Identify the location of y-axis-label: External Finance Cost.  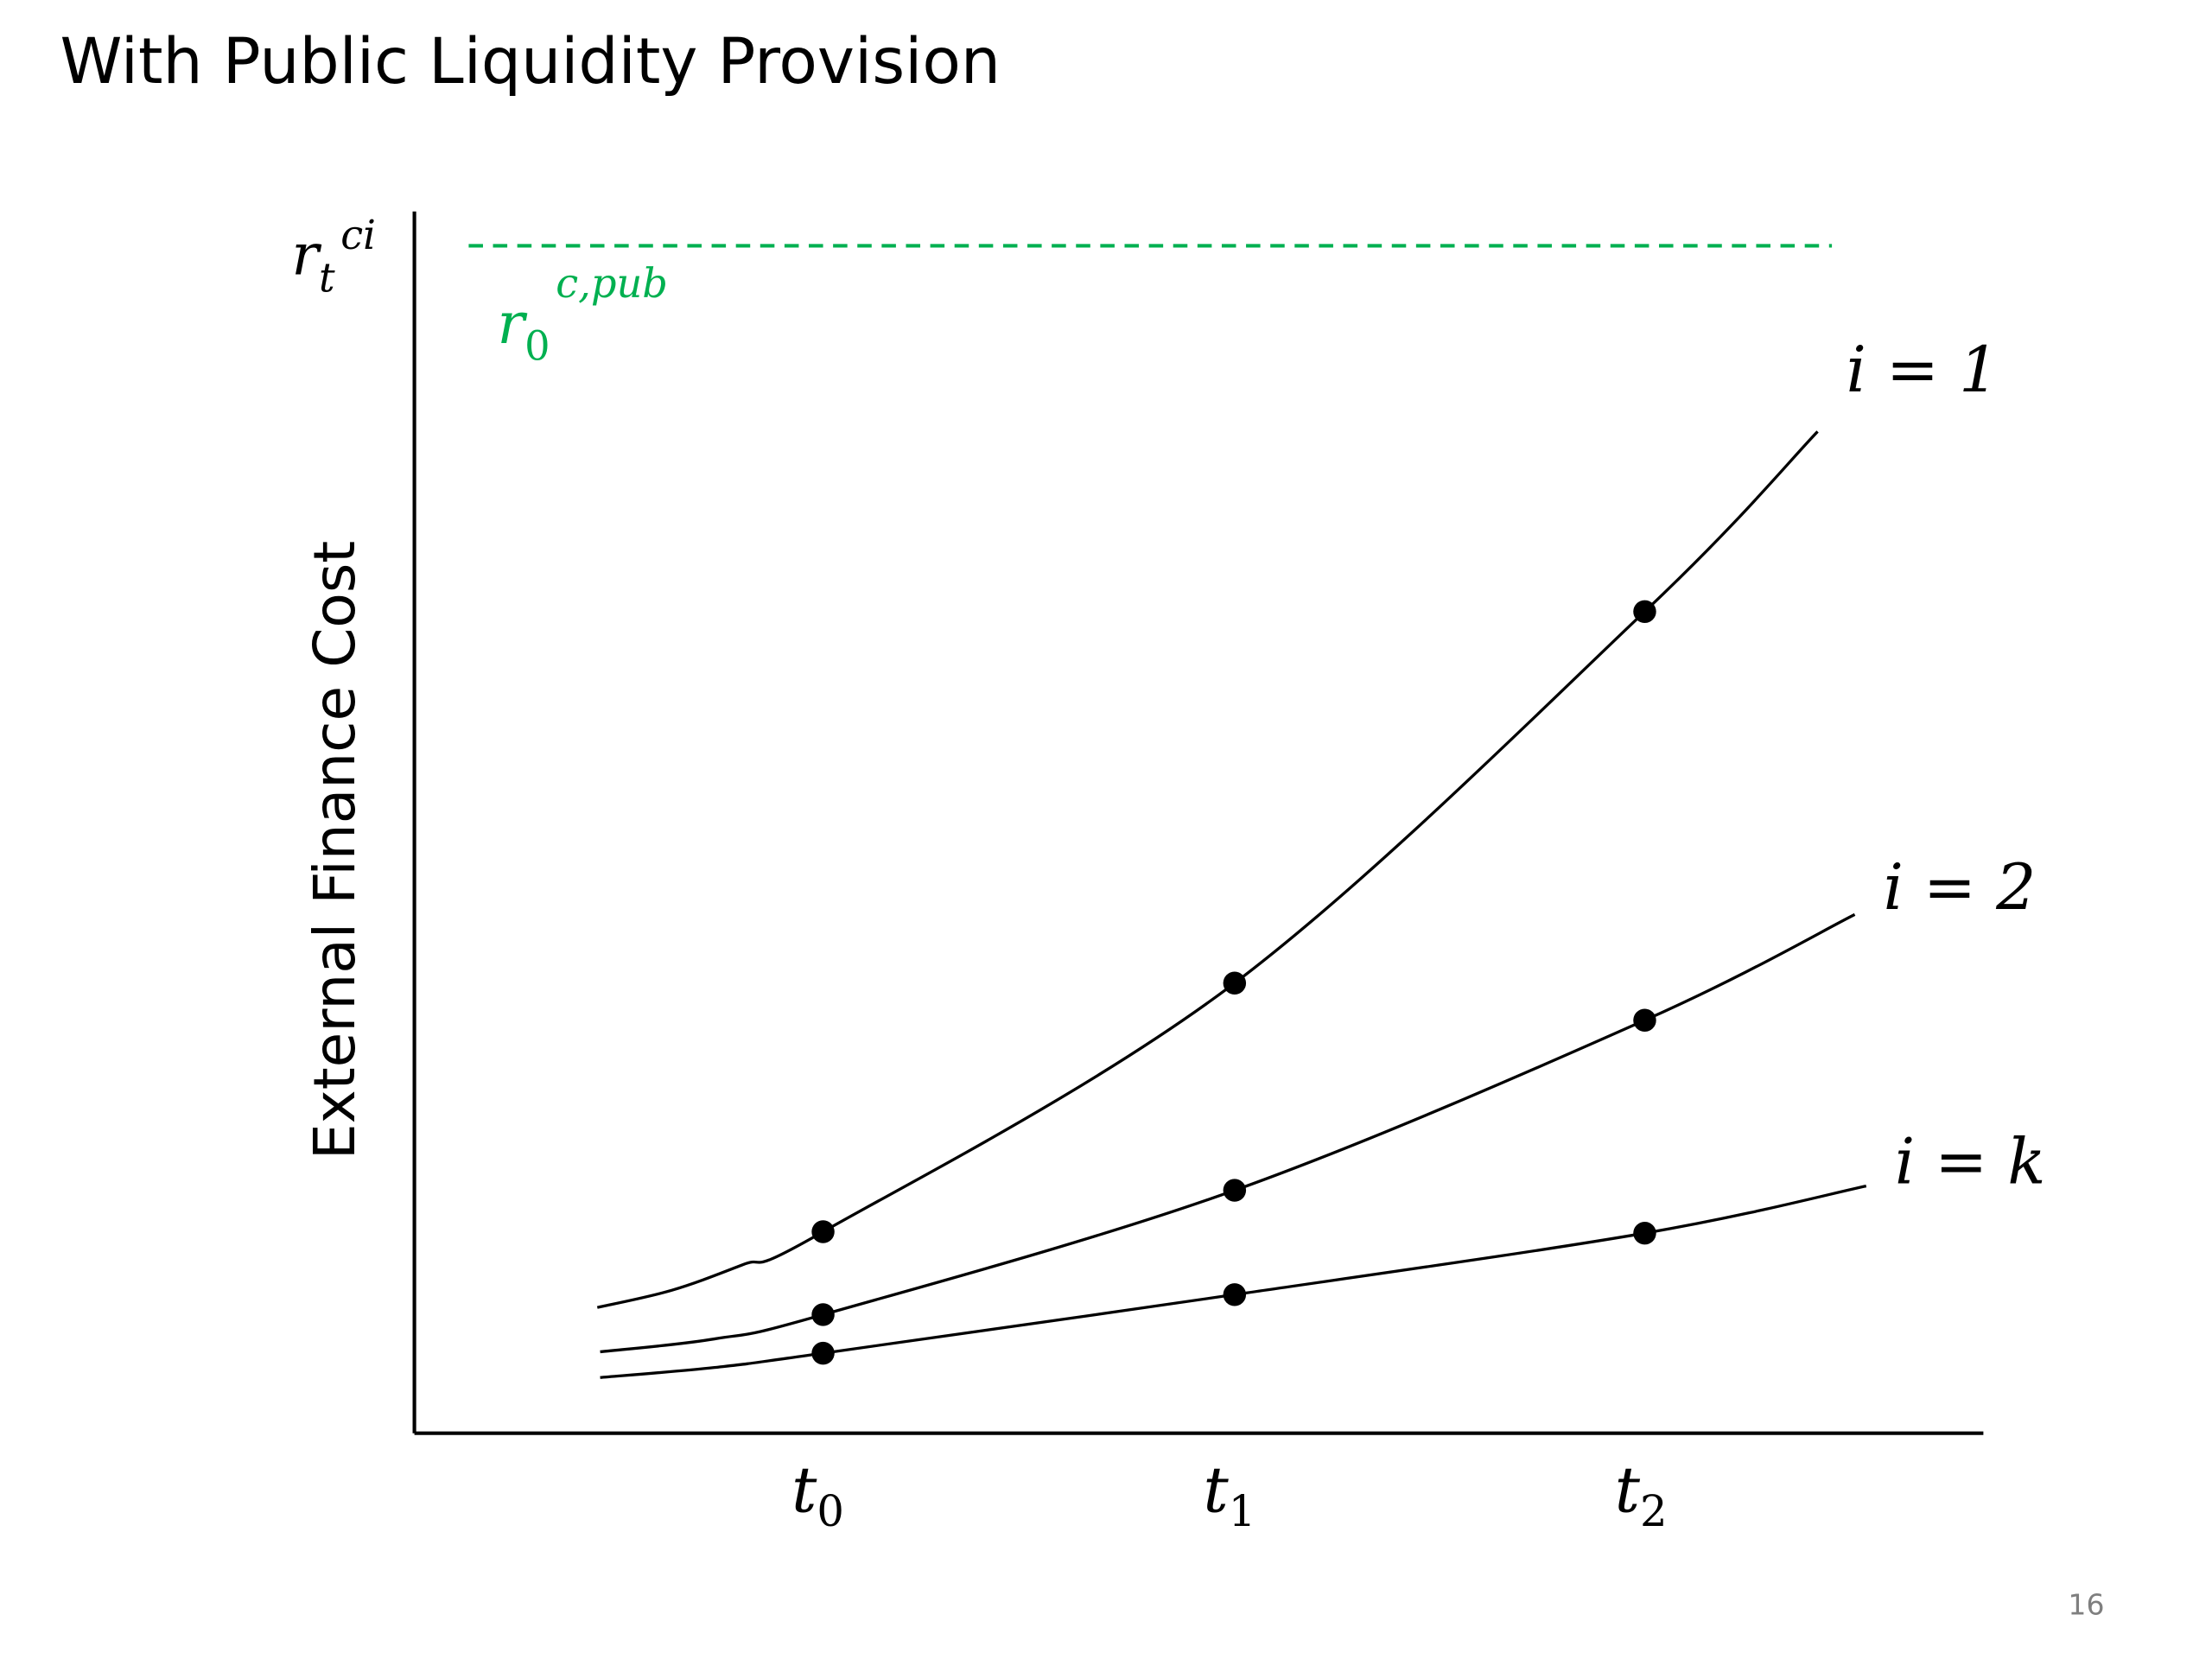
(335, 850).